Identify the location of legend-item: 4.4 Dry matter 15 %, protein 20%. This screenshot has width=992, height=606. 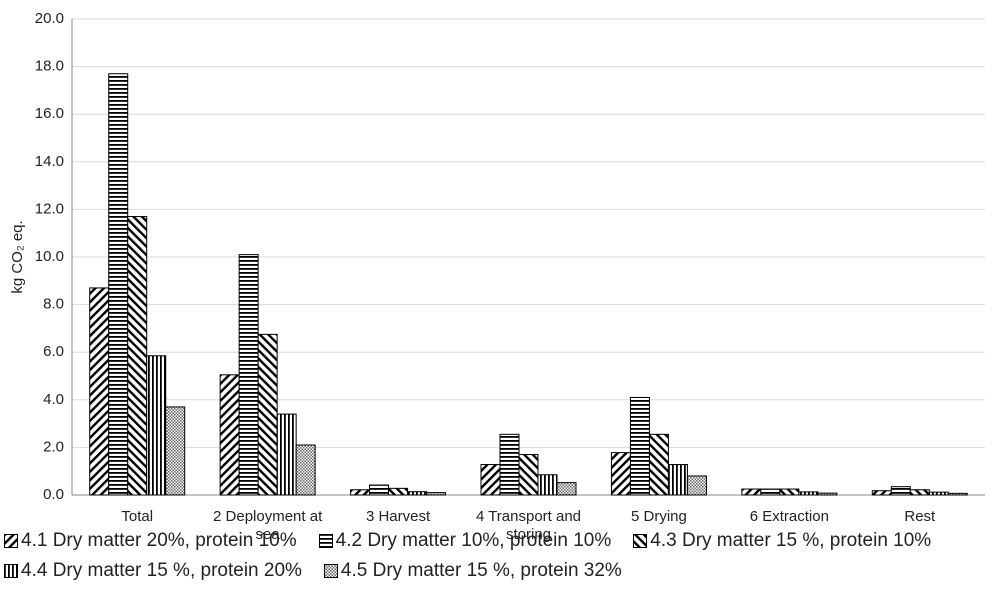
(153, 571).